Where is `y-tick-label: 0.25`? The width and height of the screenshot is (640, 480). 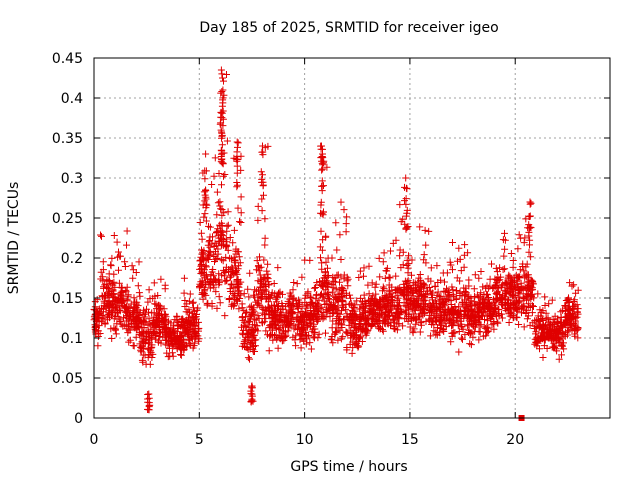
y-tick-label: 0.25 is located at coordinates (67, 219).